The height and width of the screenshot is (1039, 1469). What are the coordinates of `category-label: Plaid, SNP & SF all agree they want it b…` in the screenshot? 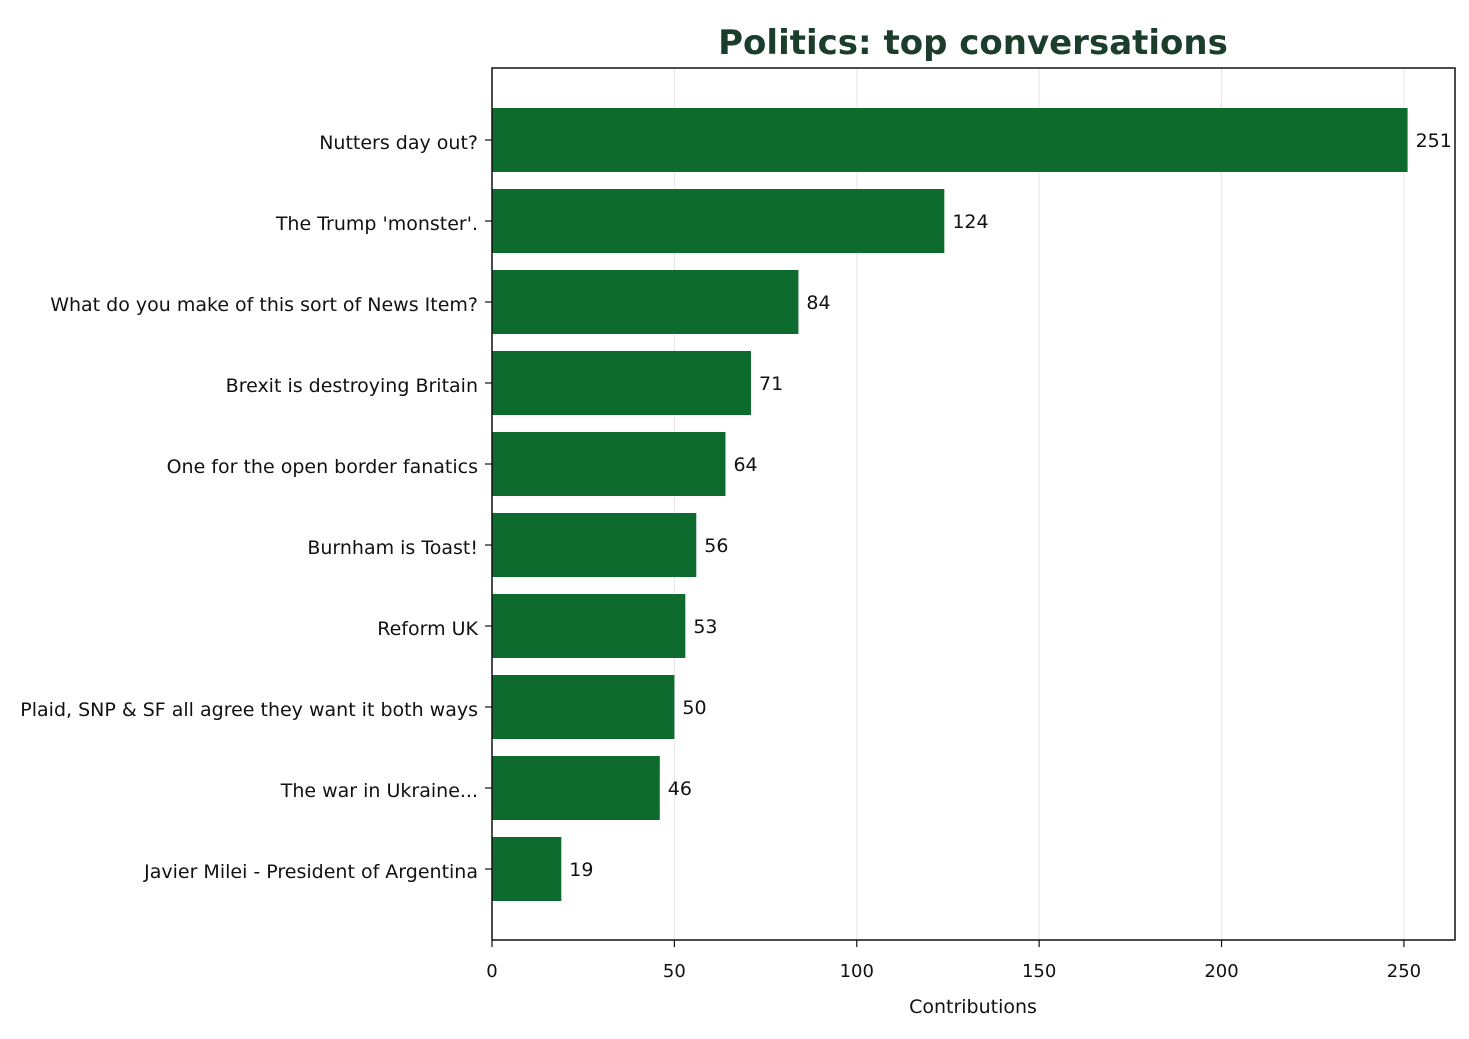 It's located at (249, 710).